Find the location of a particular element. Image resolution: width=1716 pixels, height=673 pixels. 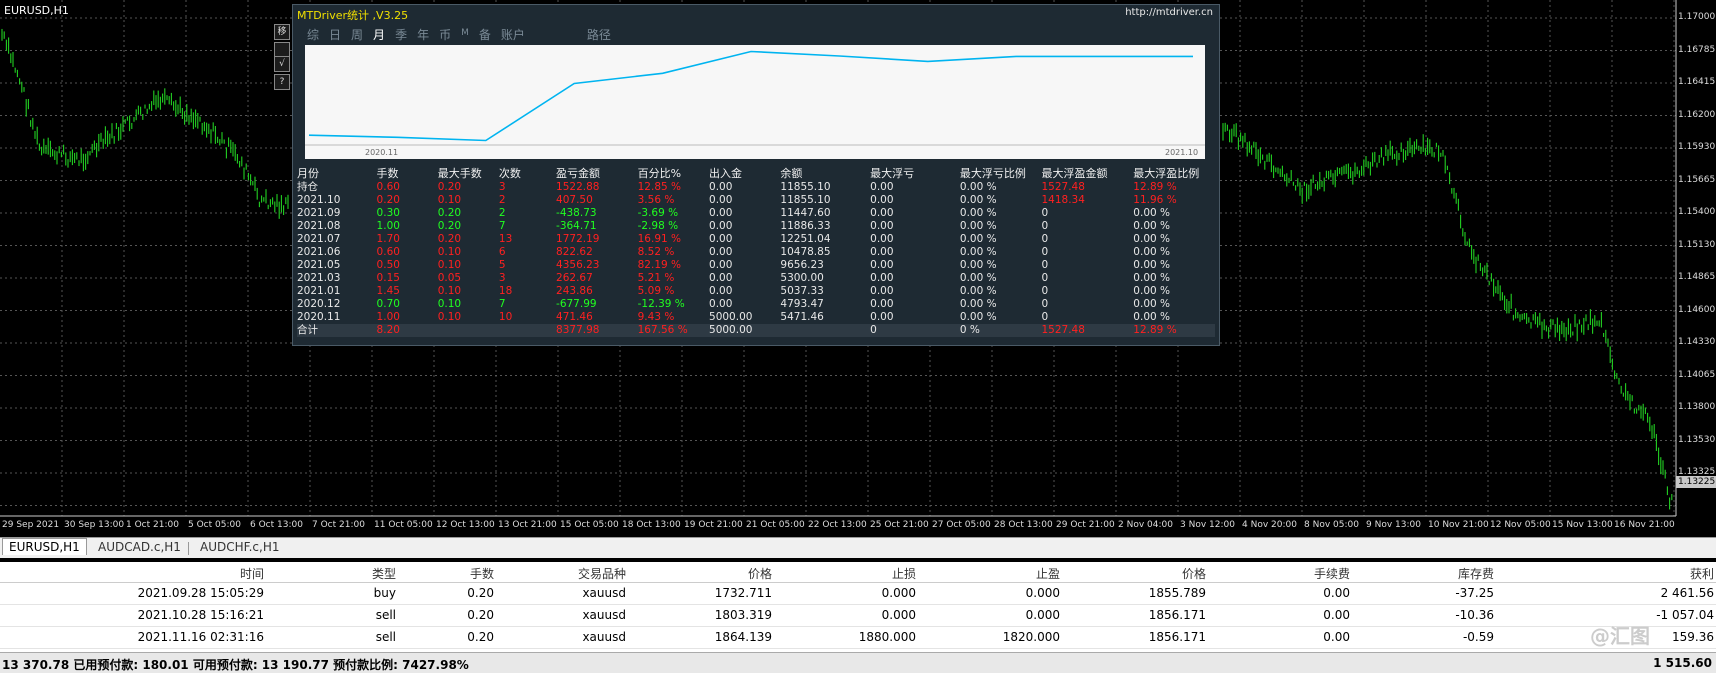

time-tick-label: 29 Oct 21:00 is located at coordinates (1085, 525).